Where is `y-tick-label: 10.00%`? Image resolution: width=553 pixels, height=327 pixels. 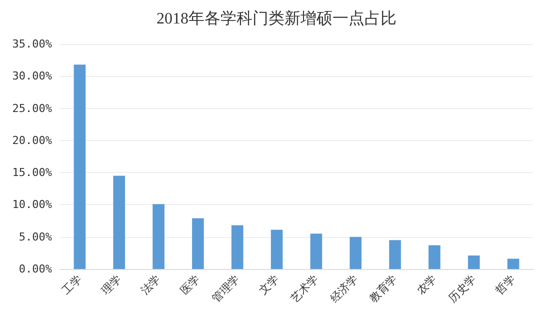 y-tick-label: 10.00% is located at coordinates (32, 205).